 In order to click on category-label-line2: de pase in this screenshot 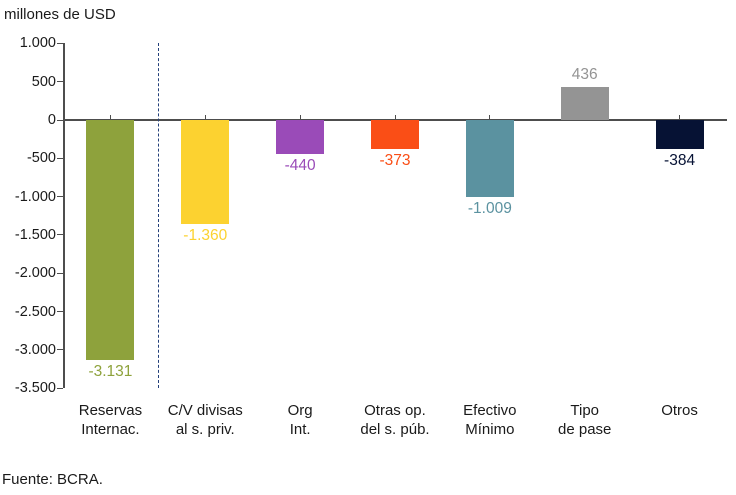, I will do `click(585, 429)`.